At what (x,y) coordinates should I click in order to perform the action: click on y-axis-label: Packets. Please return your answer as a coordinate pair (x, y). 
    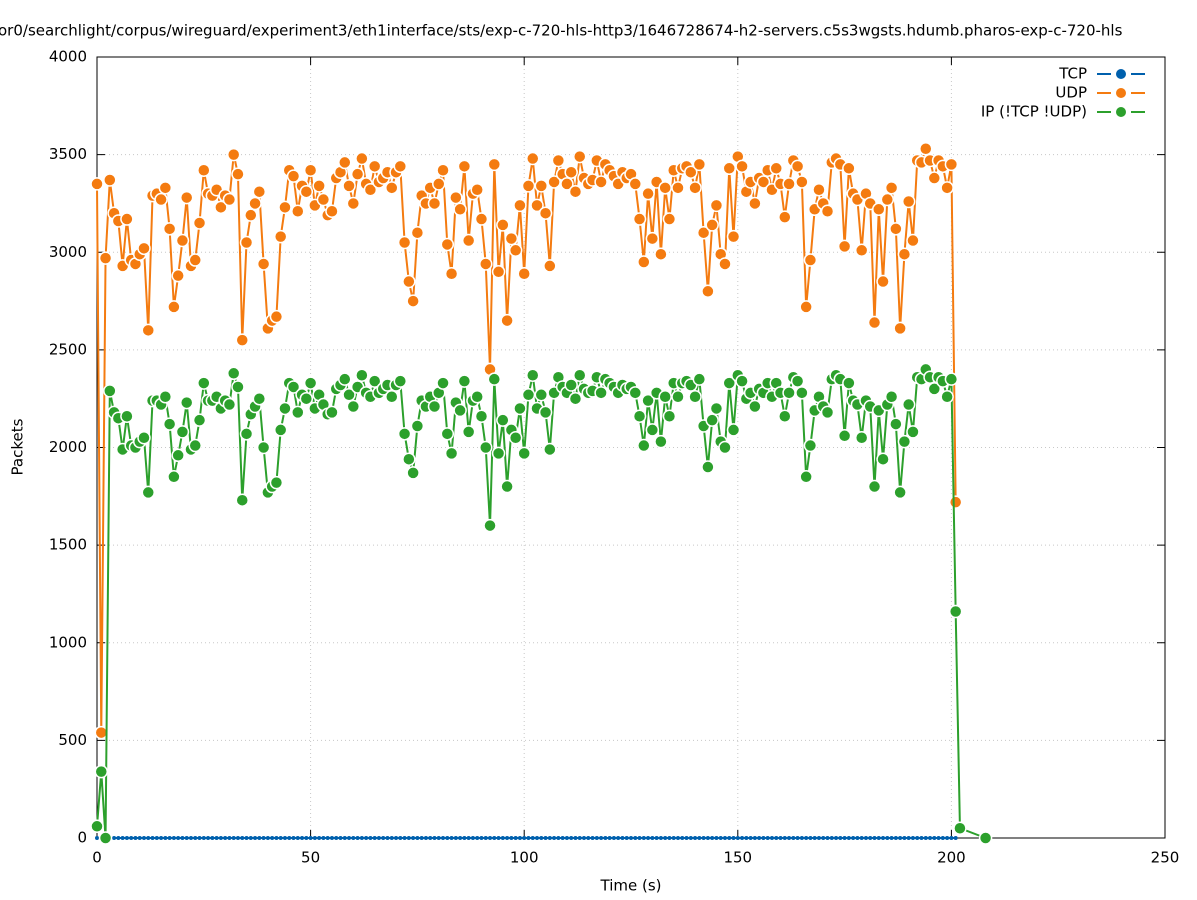
    Looking at the image, I should click on (18, 446).